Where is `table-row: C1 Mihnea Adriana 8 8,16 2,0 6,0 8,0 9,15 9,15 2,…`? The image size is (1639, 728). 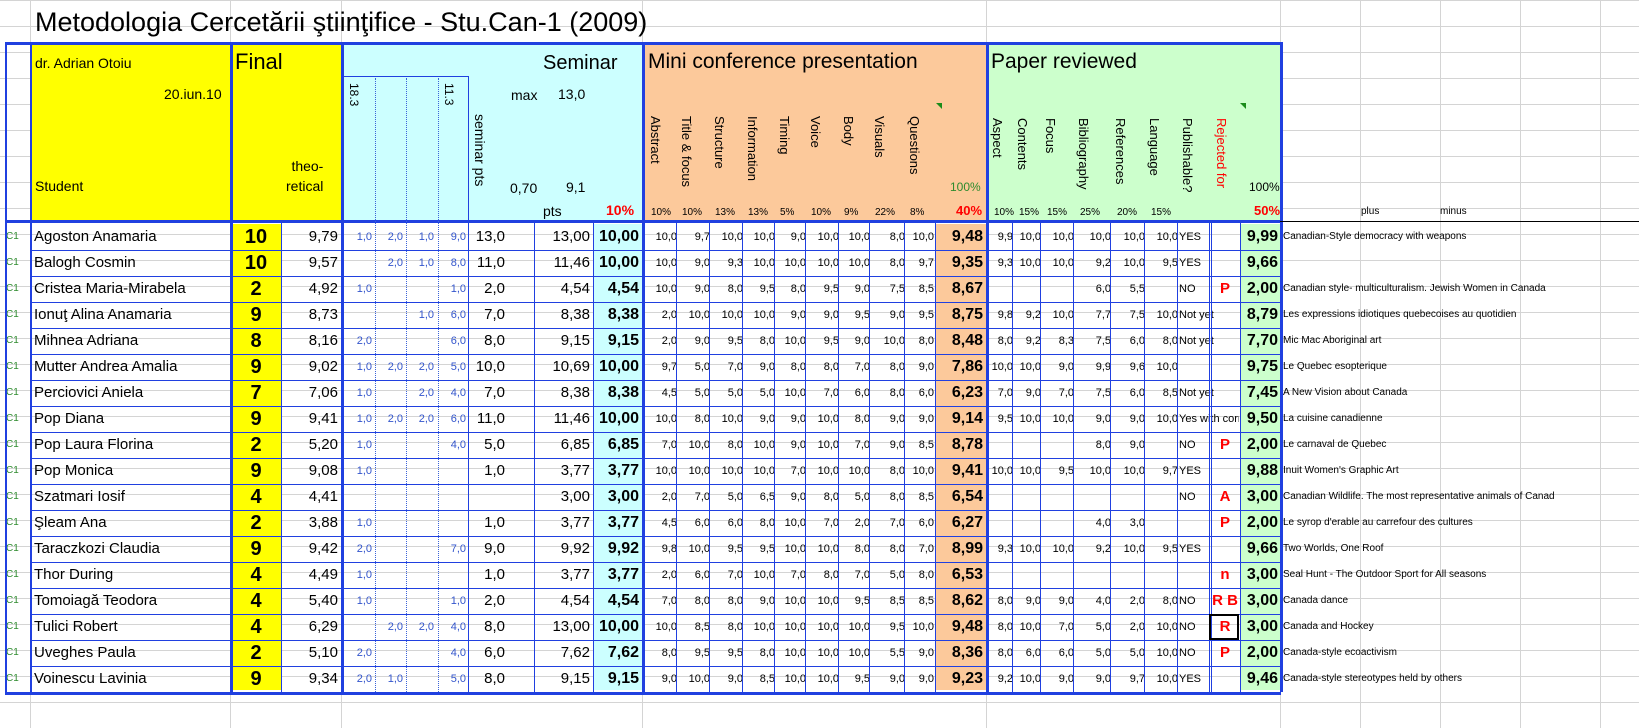 table-row: C1 Mihnea Adriana 8 8,16 2,0 6,0 8,0 9,15 9,15 2,… is located at coordinates (819, 341).